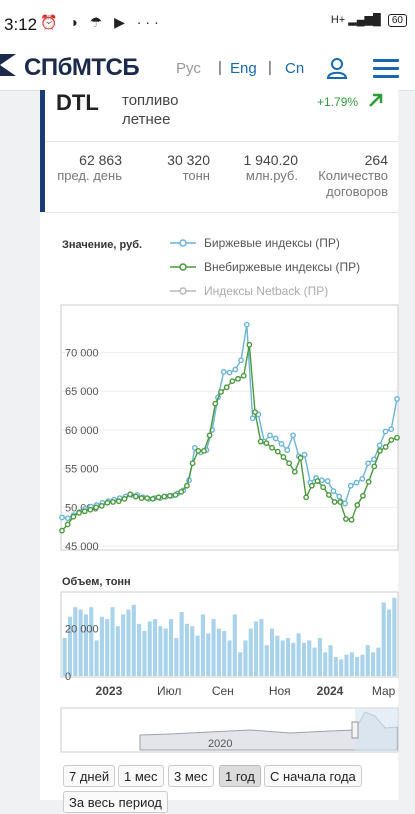  What do you see at coordinates (355, 730) in the screenshot?
I see `navigator-handle-left` at bounding box center [355, 730].